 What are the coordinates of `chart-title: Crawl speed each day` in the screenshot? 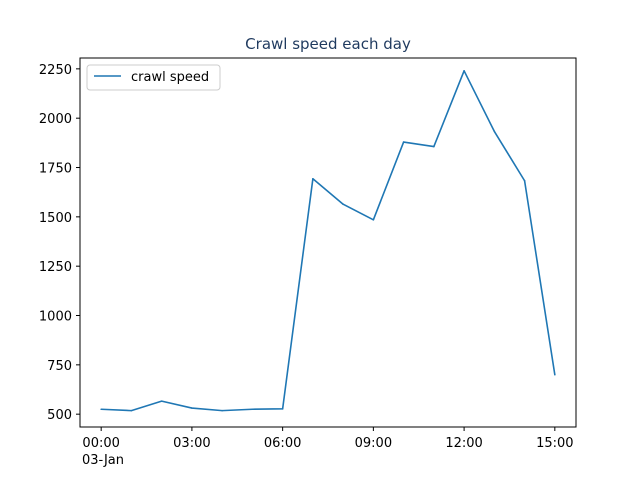 It's located at (328, 44).